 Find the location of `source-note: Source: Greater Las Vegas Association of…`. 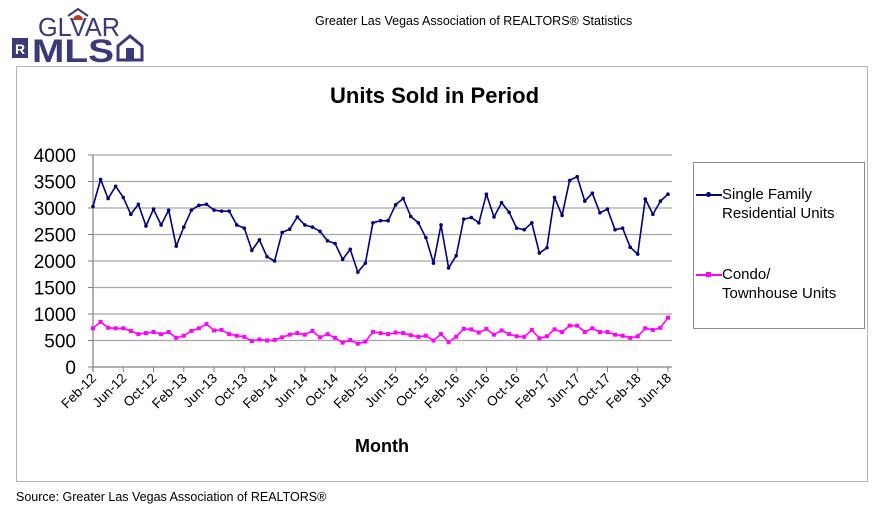

source-note: Source: Greater Las Vegas Association of… is located at coordinates (171, 497).